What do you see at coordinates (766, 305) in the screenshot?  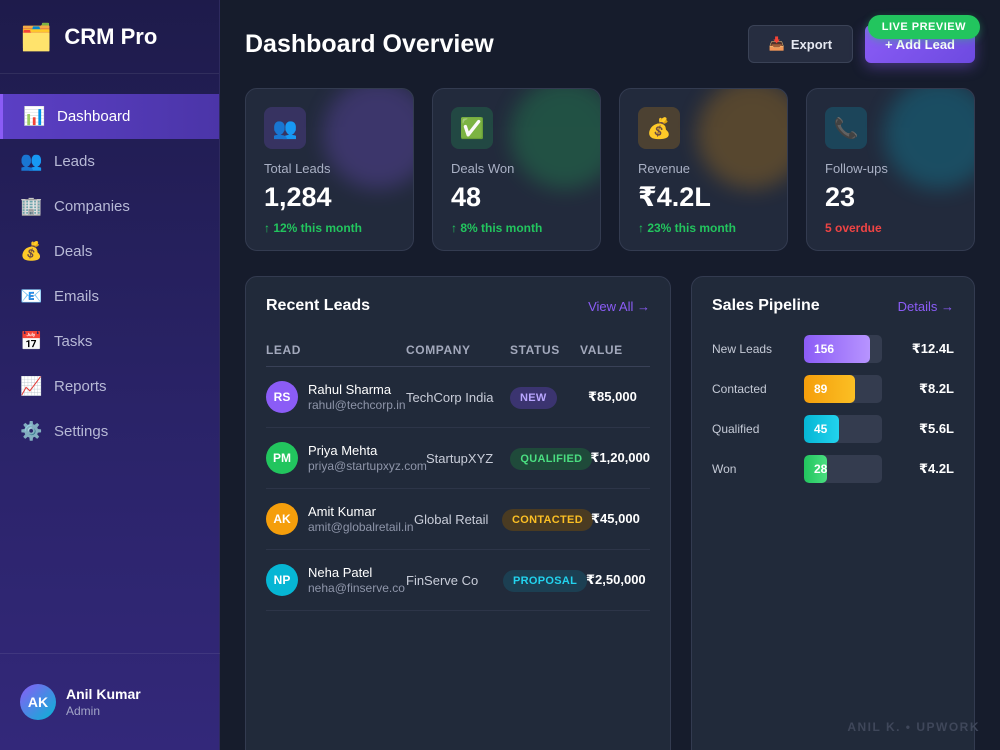 I see `panel-title: Sales Pipeline` at bounding box center [766, 305].